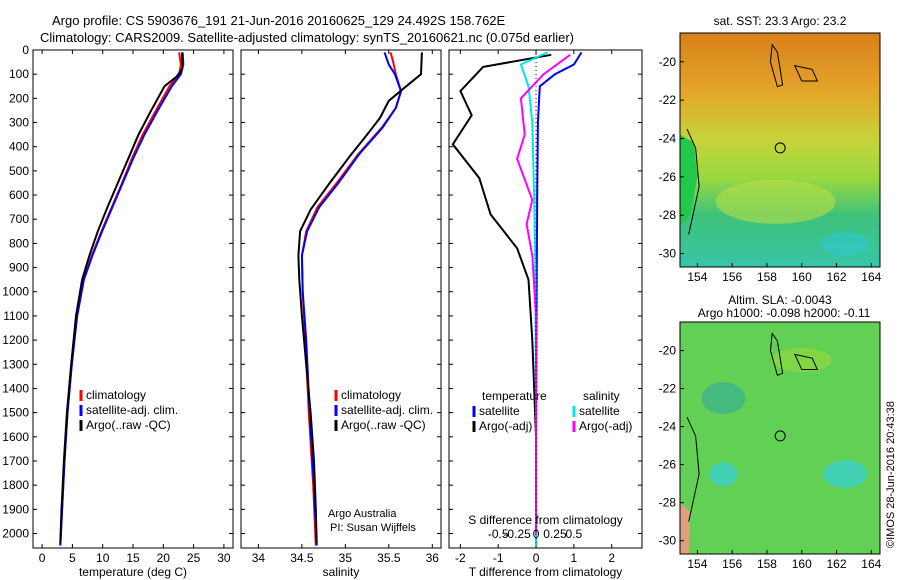  Describe the element at coordinates (194, 558) in the screenshot. I see `x-tick-label: 25` at that location.